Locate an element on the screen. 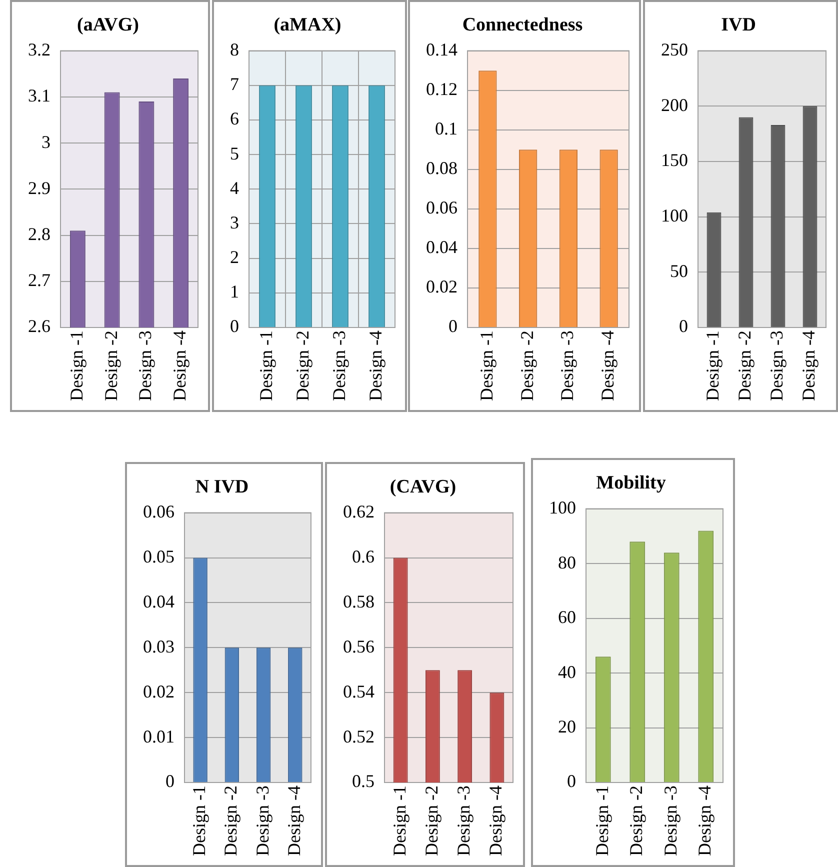  y-tick-label: 3.2 is located at coordinates (39, 50).